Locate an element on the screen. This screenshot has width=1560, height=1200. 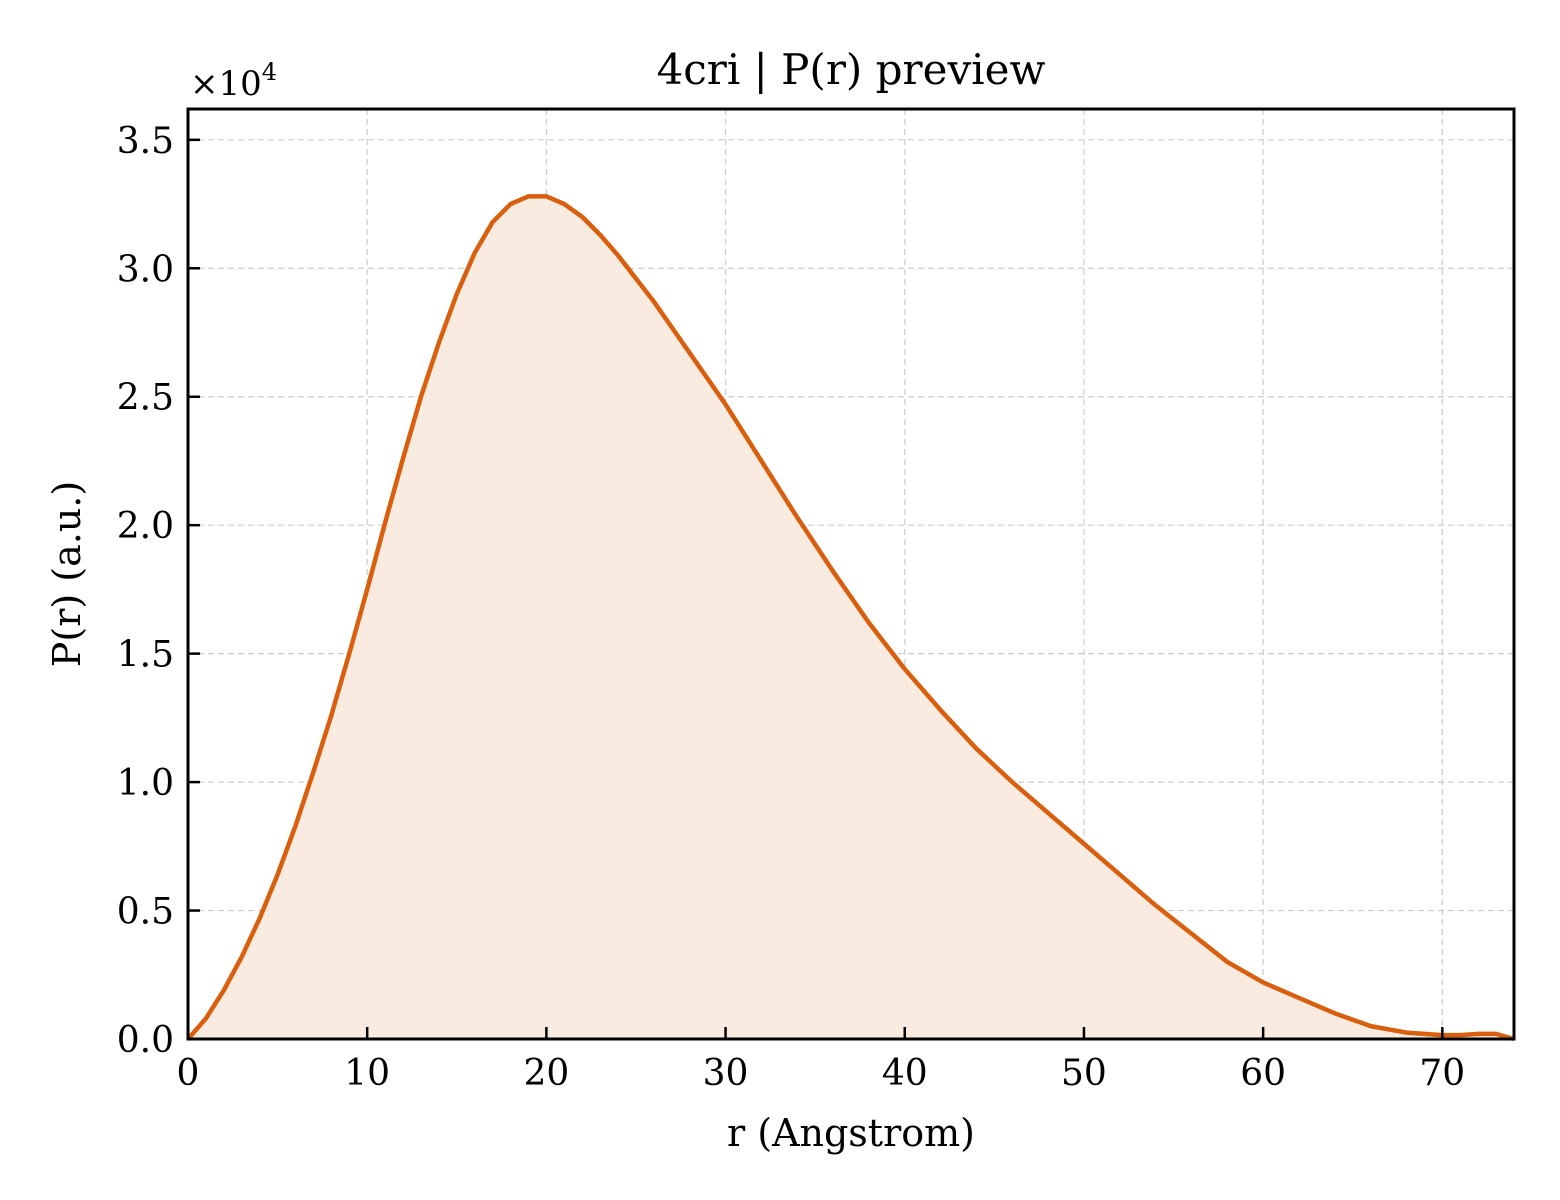
y-axis-multiplier-base: ×10 is located at coordinates (226, 84).